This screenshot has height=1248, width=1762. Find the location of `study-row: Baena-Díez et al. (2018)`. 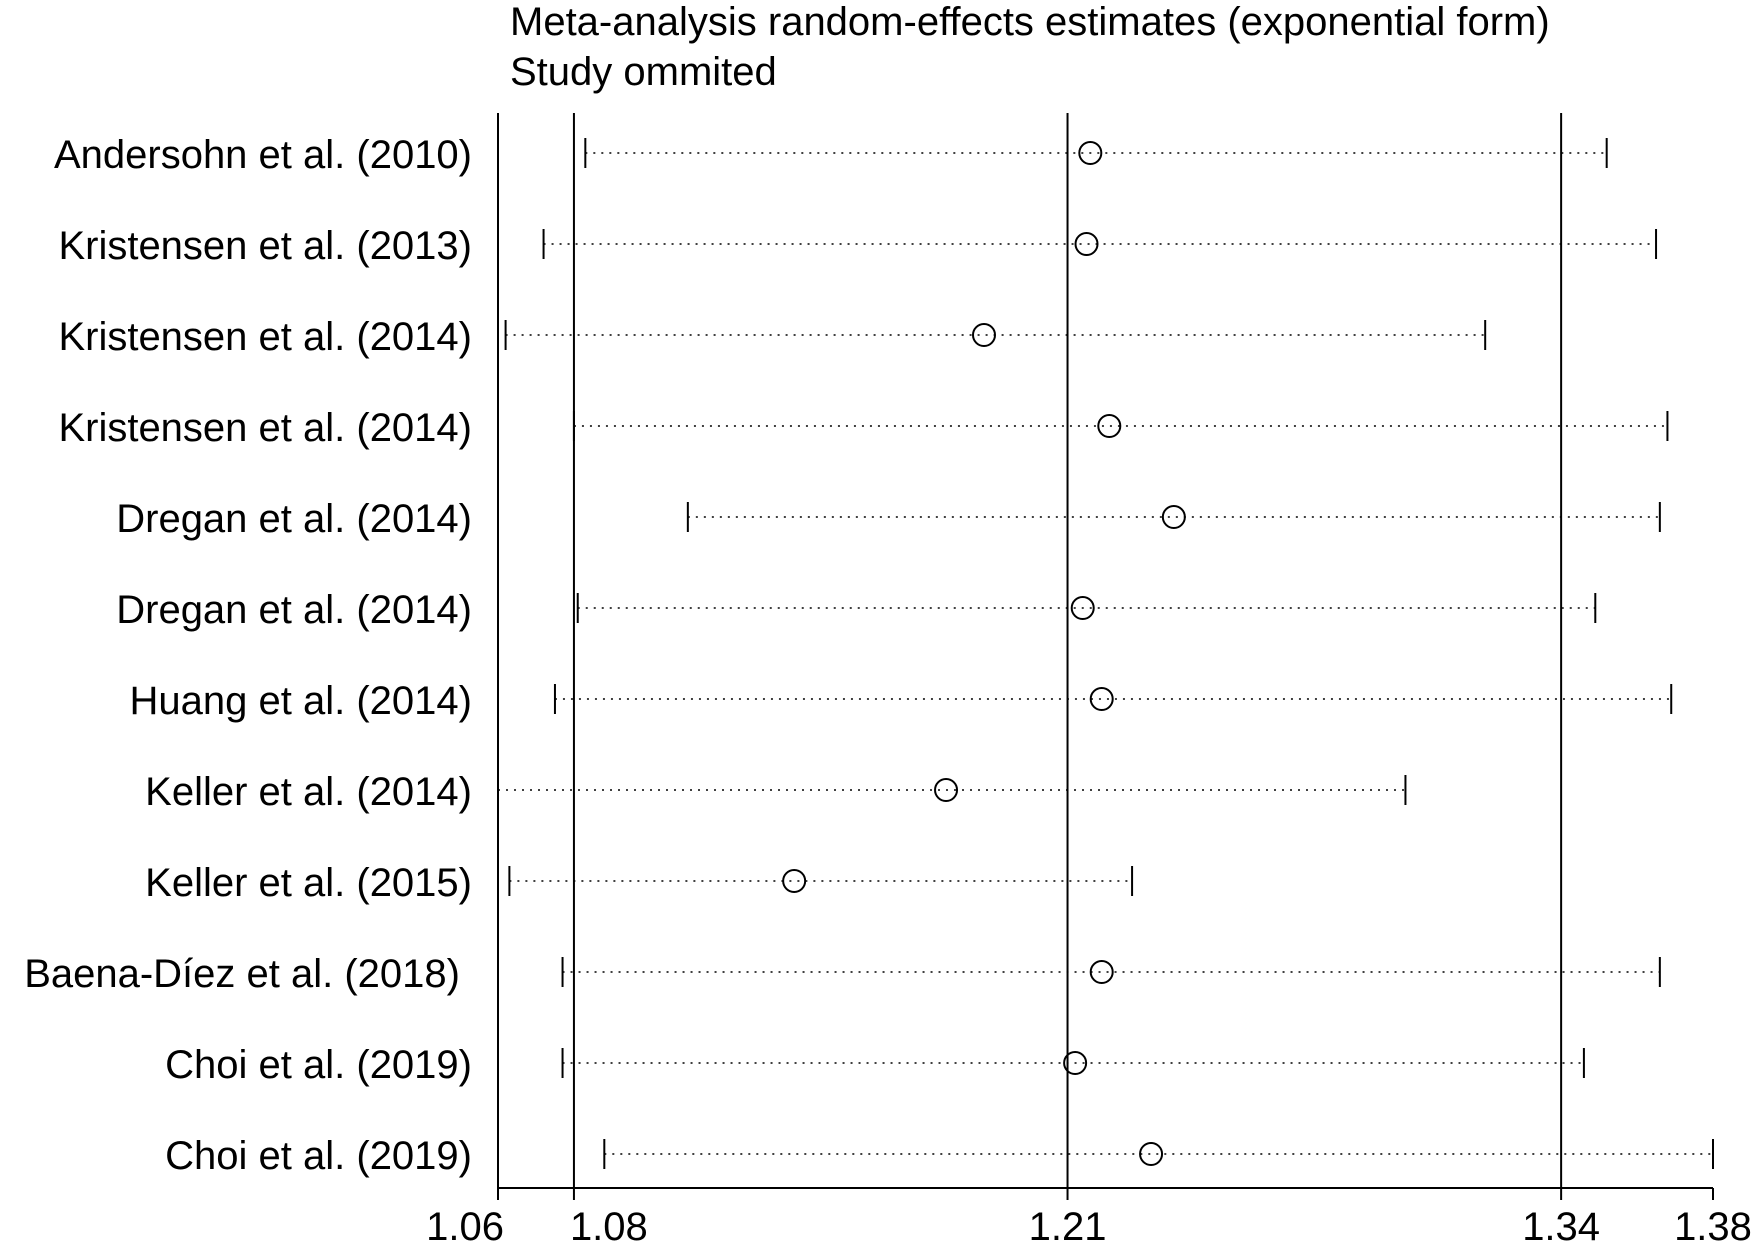

study-row: Baena-Díez et al. (2018) is located at coordinates (842, 974).